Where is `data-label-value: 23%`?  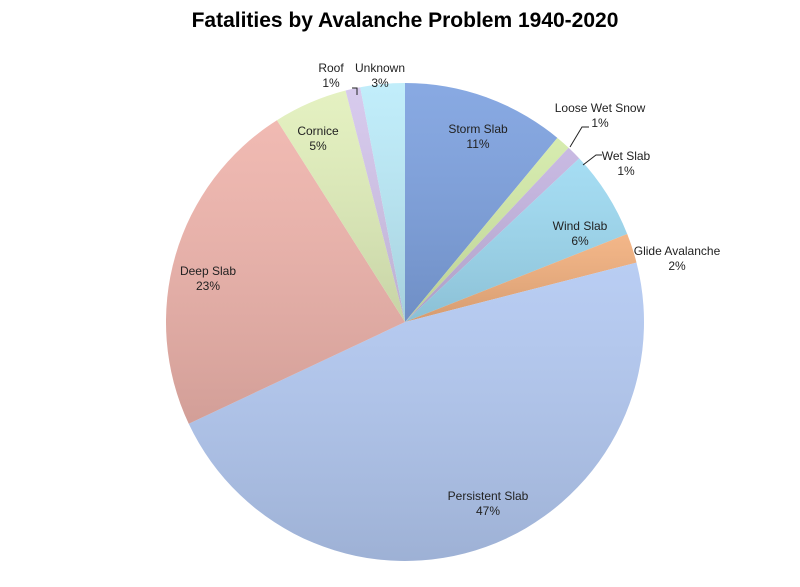 data-label-value: 23% is located at coordinates (208, 286).